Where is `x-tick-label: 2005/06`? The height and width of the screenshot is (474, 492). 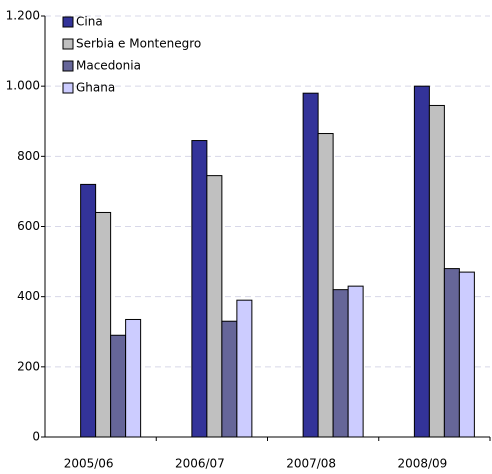
x-tick-label: 2005/06 is located at coordinates (89, 464).